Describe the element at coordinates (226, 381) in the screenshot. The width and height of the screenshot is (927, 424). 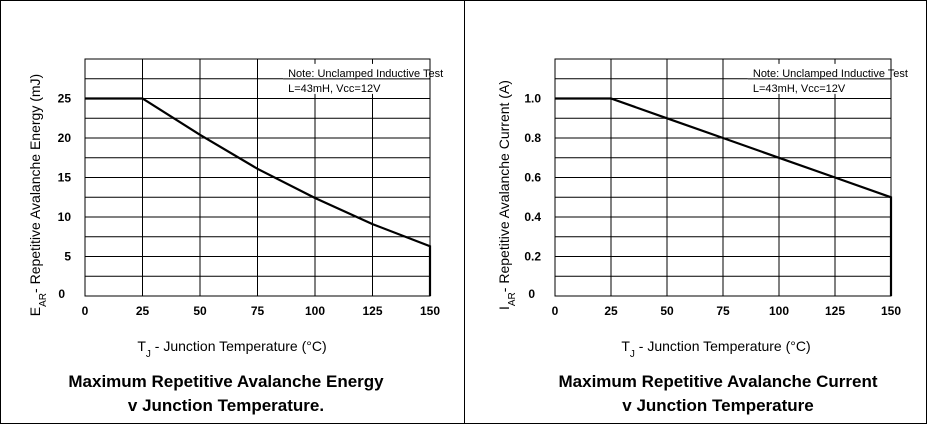
I see `chart-title: Maximum Repetitive Avalanche Energy` at that location.